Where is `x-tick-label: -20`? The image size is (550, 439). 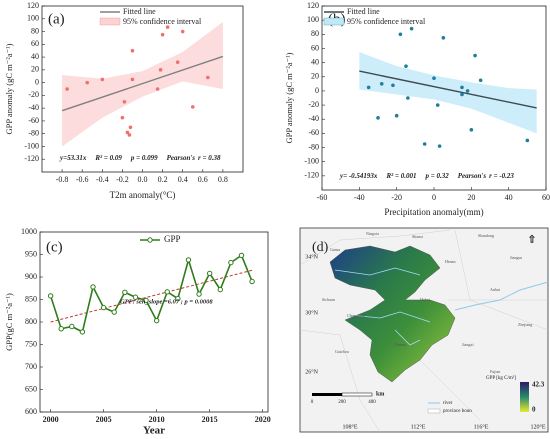 x-tick-label: -20 is located at coordinates (396, 197).